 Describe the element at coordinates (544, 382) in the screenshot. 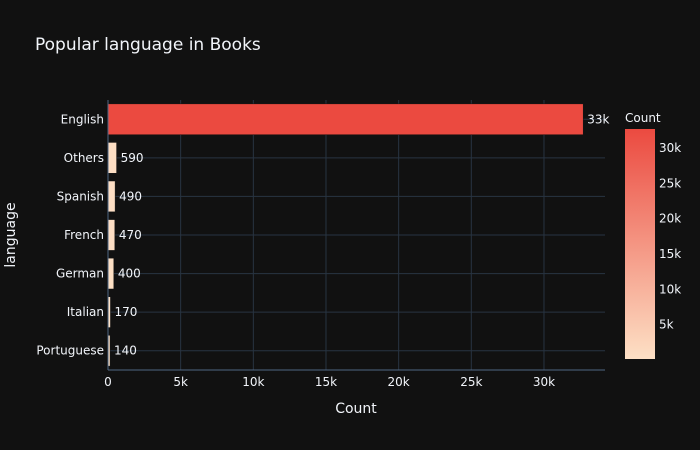

I see `x-tick-label: 30k` at that location.